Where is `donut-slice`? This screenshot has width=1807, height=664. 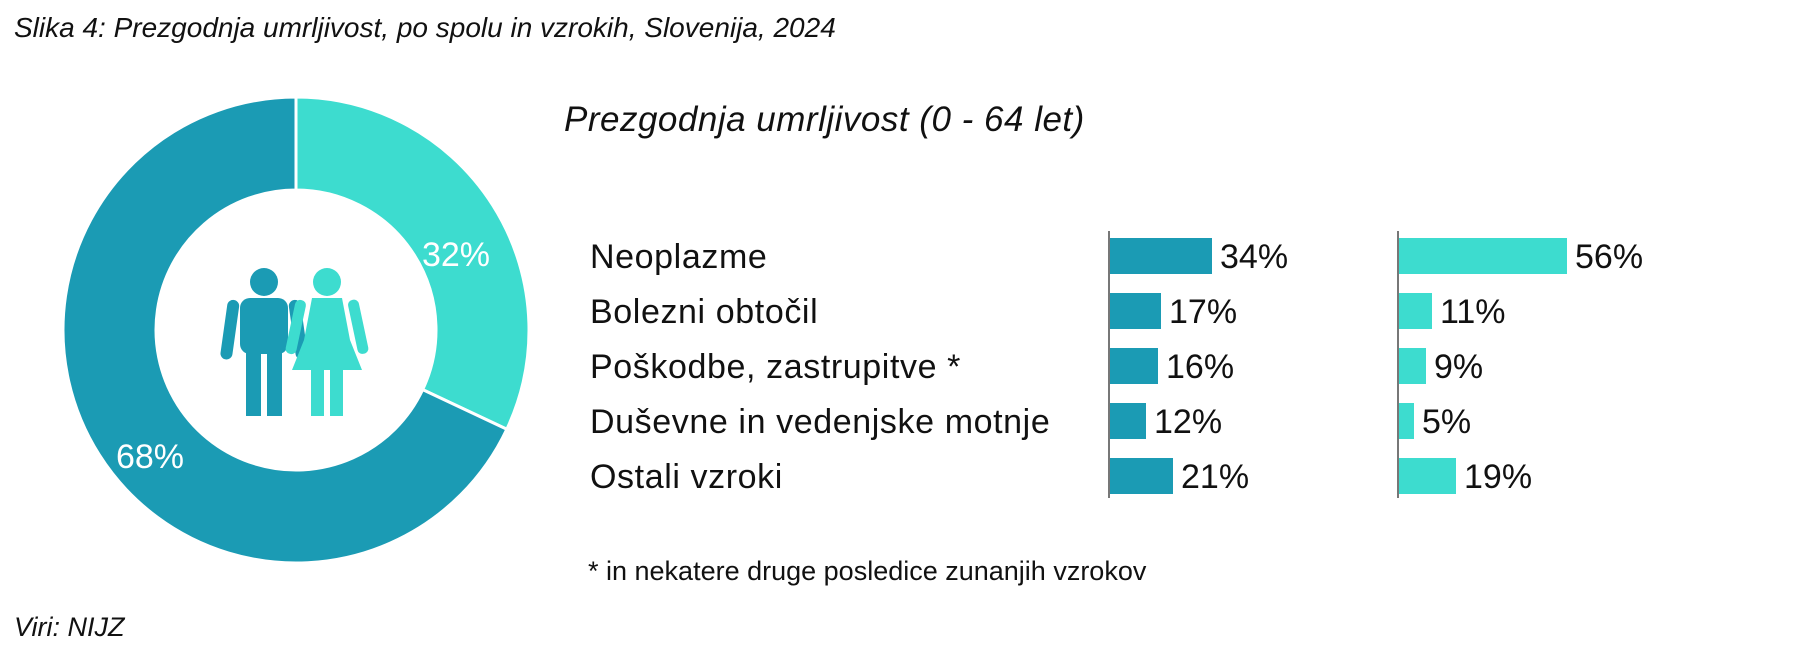
donut-slice is located at coordinates (412, 263).